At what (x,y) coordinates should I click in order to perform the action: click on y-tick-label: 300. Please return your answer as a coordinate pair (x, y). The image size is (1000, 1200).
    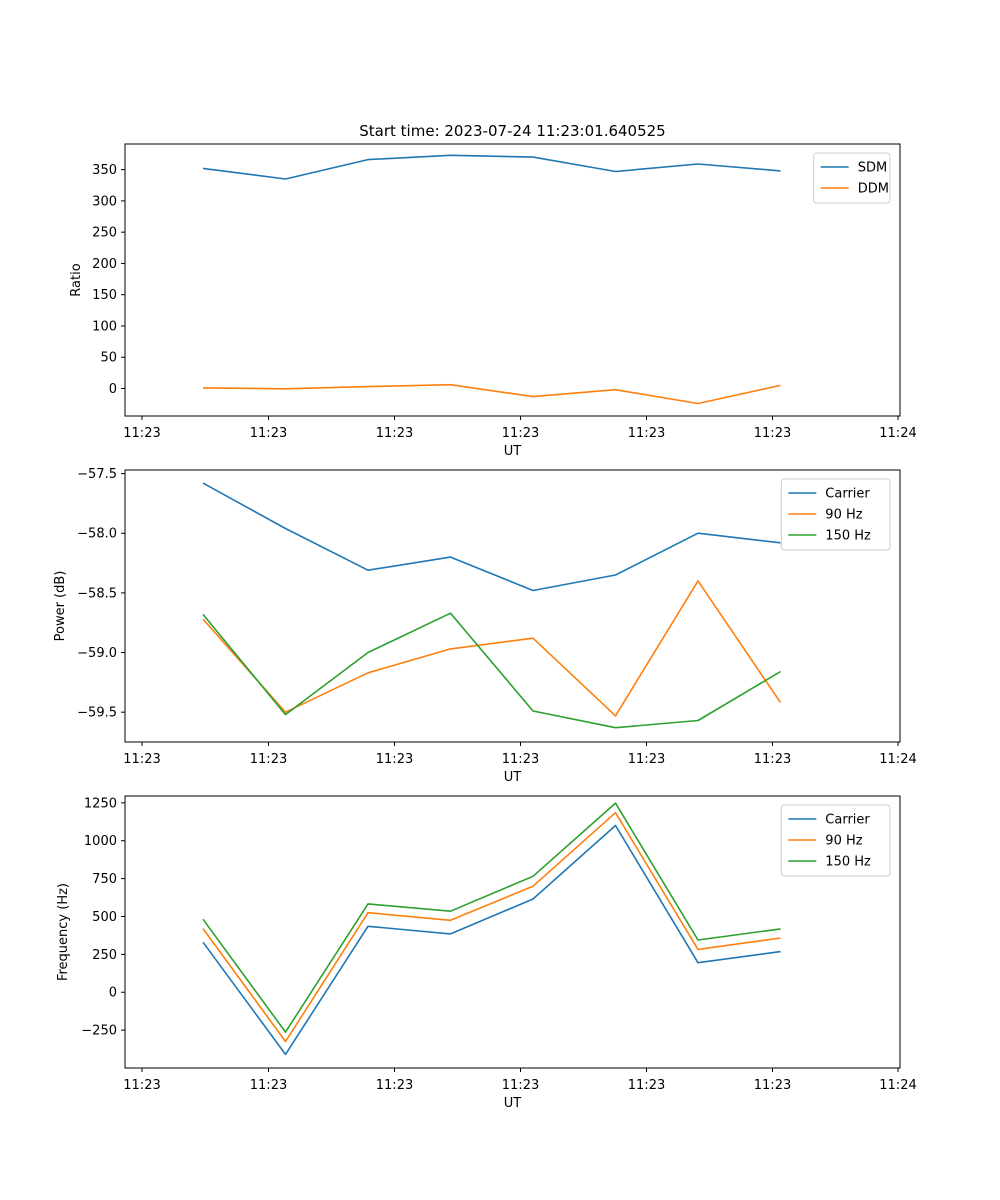
    Looking at the image, I should click on (104, 201).